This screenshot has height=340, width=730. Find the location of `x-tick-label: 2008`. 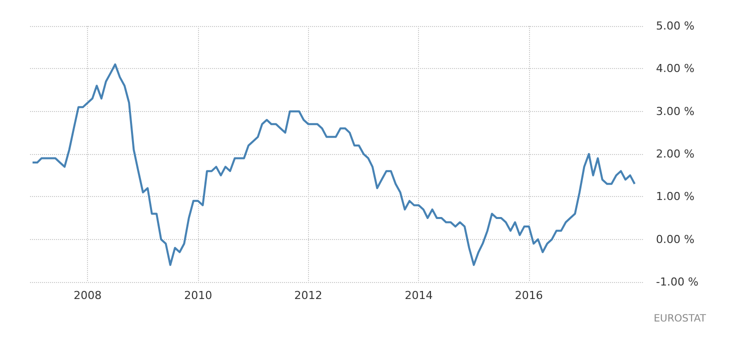

x-tick-label: 2008 is located at coordinates (88, 295).